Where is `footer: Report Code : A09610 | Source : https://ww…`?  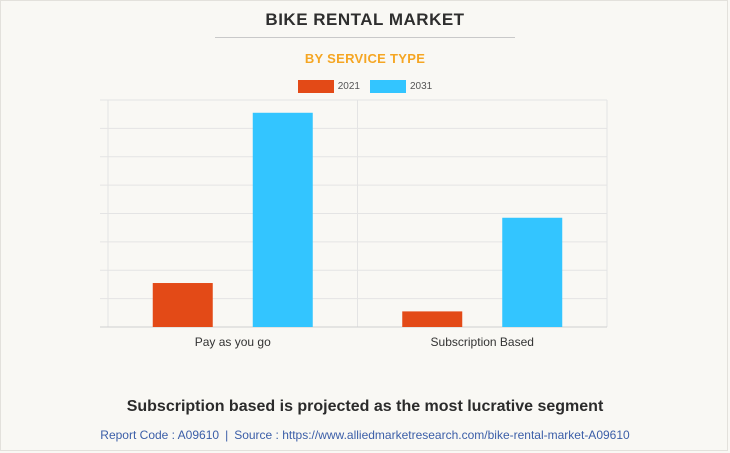 footer: Report Code : A09610 | Source : https://ww… is located at coordinates (365, 435).